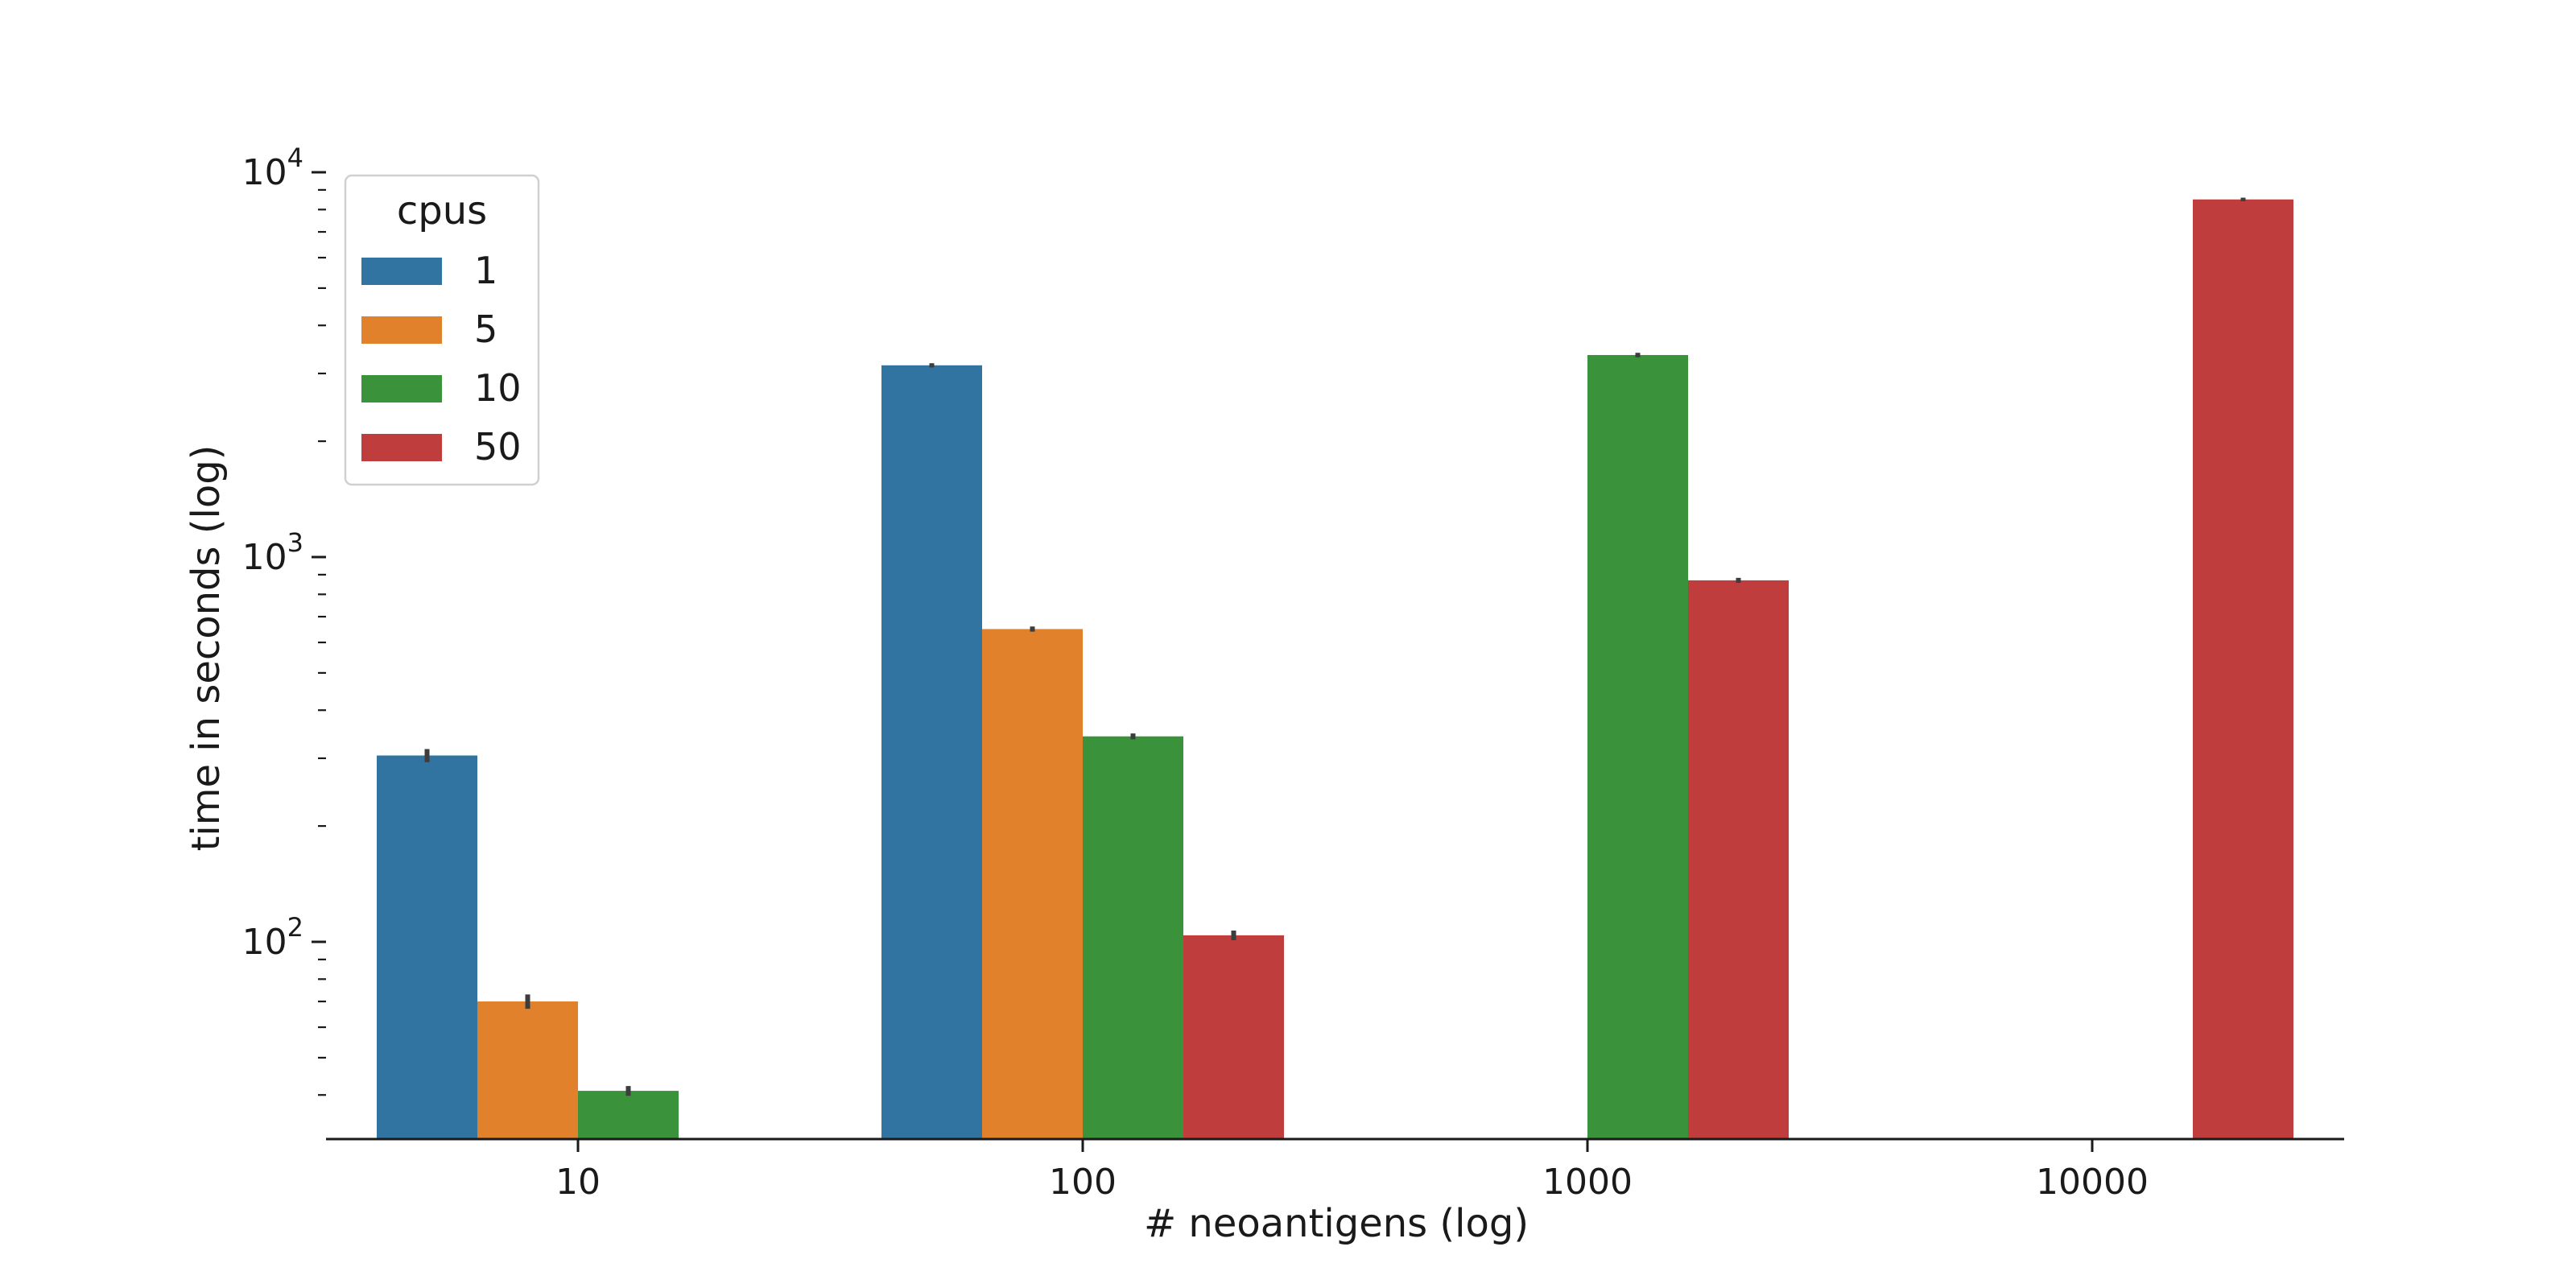 The height and width of the screenshot is (1288, 2576). Describe the element at coordinates (2092, 1182) in the screenshot. I see `x-tick-label: 10000` at that location.